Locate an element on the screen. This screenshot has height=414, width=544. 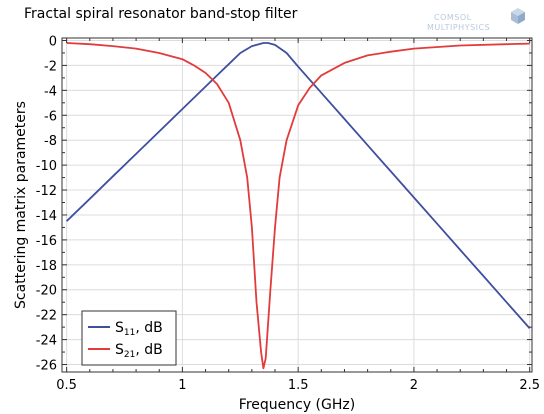
y-tick-label: 0 is located at coordinates (53, 41).